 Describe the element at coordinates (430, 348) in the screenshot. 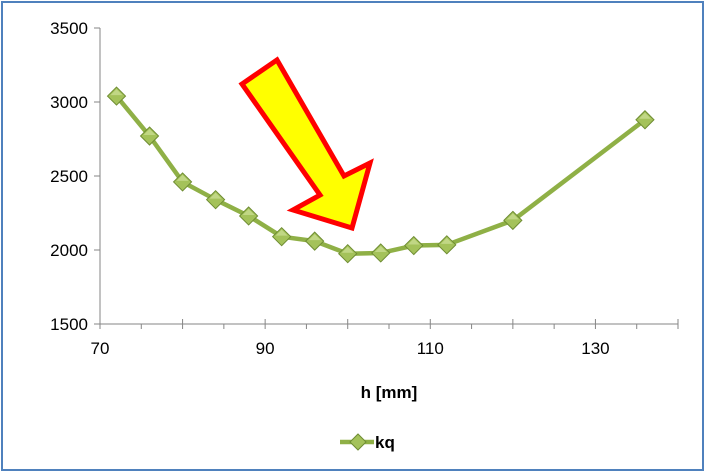

I see `x-tick-label: 110` at that location.